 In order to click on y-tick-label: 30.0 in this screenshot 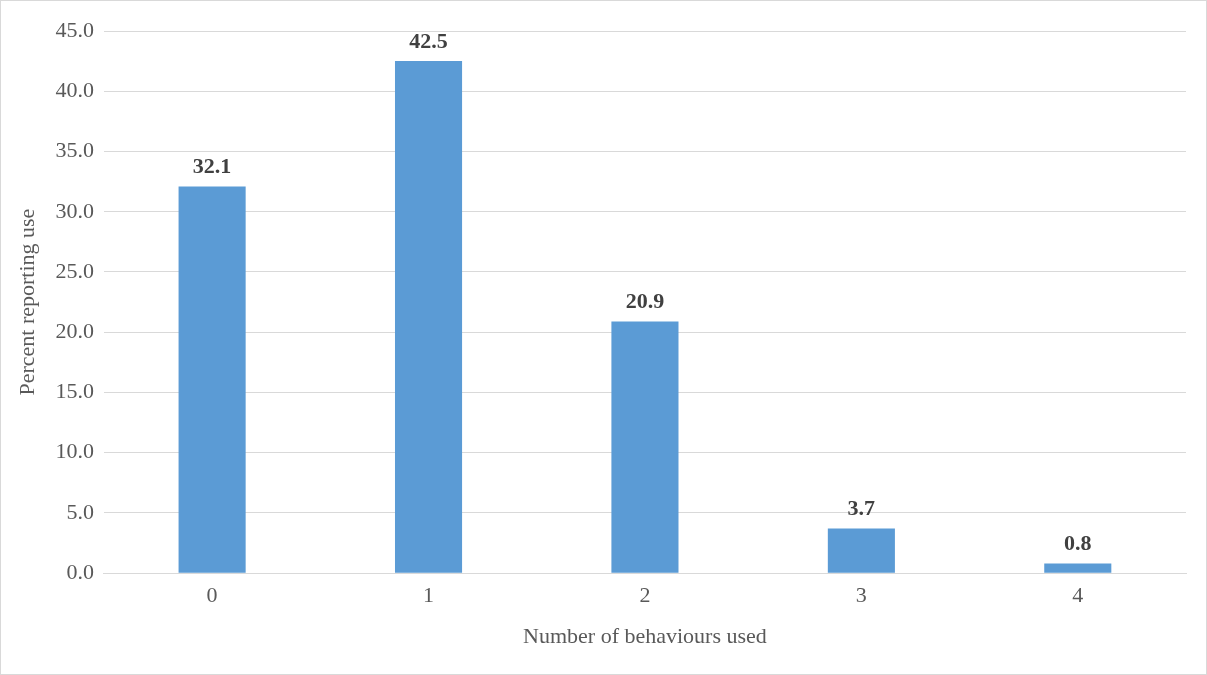, I will do `click(74, 210)`.